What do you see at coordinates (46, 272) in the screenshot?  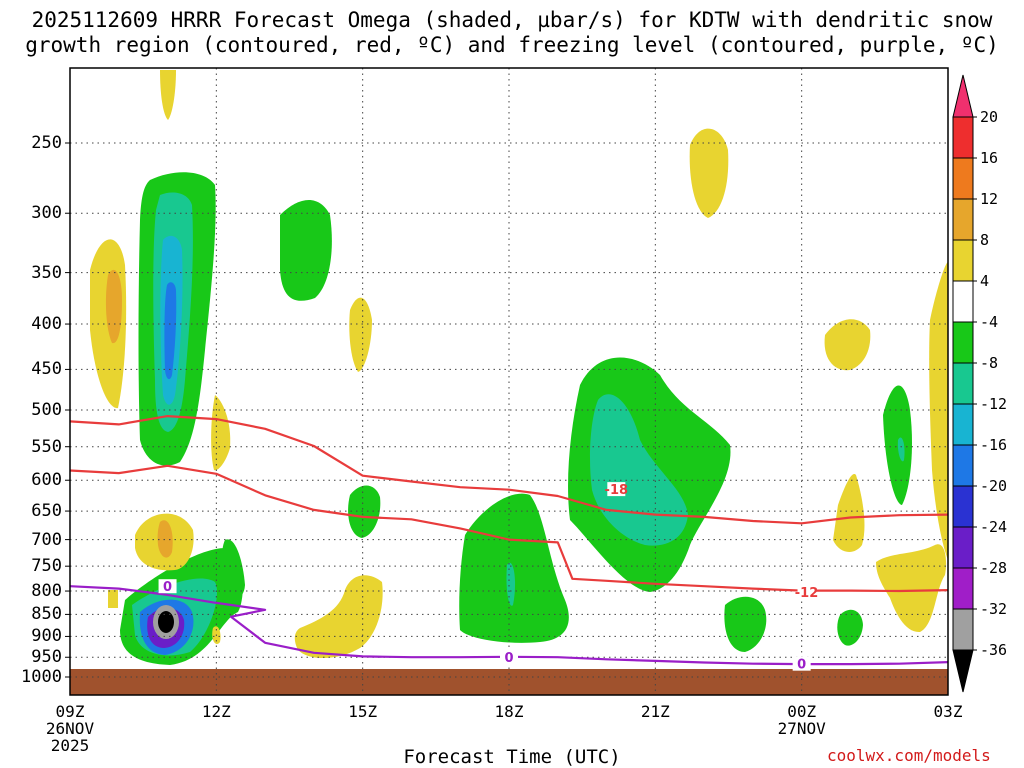 I see `y-tick-label-350: 350` at bounding box center [46, 272].